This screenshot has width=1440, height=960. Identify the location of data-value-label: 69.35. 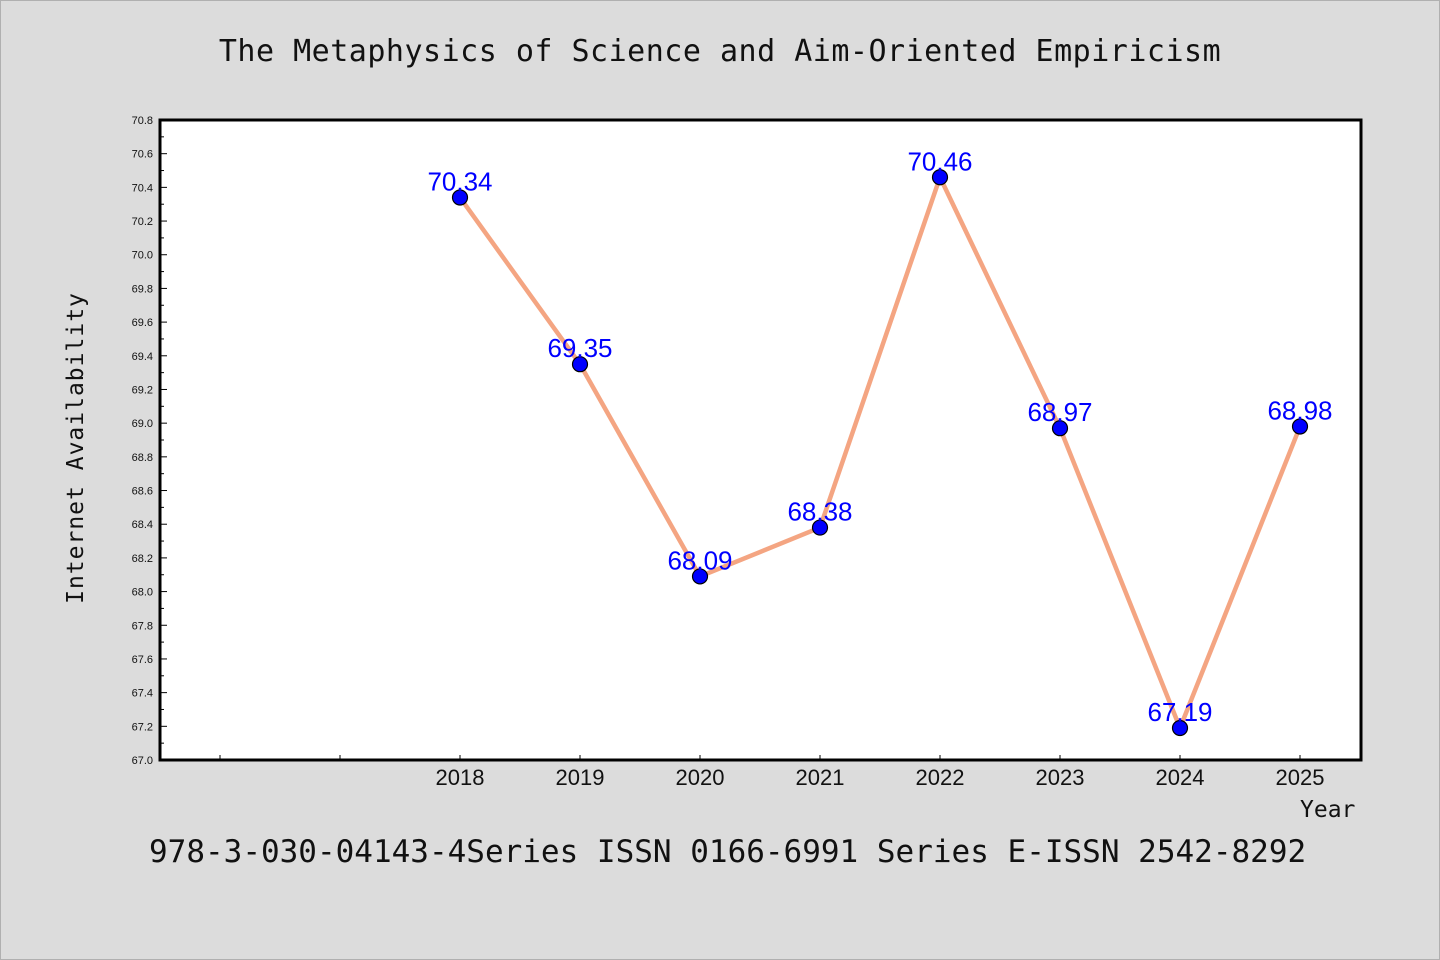
(579, 348).